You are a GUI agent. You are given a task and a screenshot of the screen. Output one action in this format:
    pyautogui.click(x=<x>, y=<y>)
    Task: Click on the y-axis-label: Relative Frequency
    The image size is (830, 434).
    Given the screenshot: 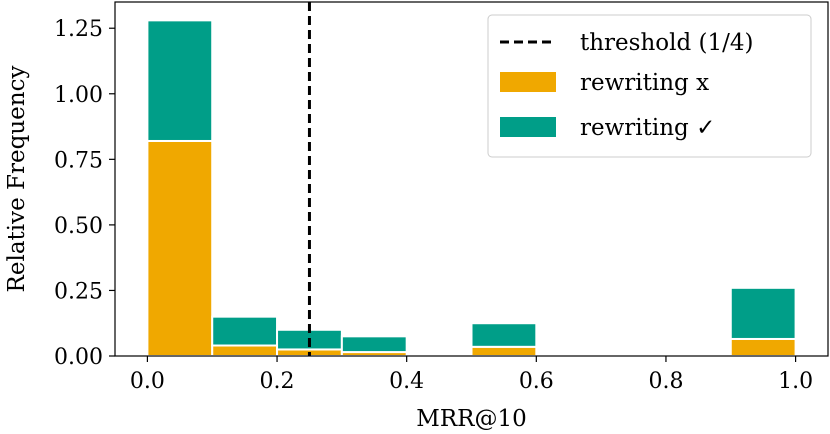 What is the action you would take?
    pyautogui.click(x=17, y=179)
    